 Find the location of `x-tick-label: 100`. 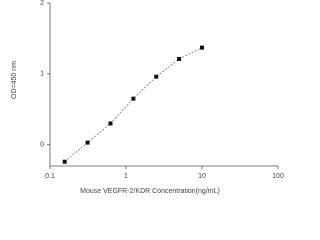

x-tick-label: 100 is located at coordinates (278, 176).